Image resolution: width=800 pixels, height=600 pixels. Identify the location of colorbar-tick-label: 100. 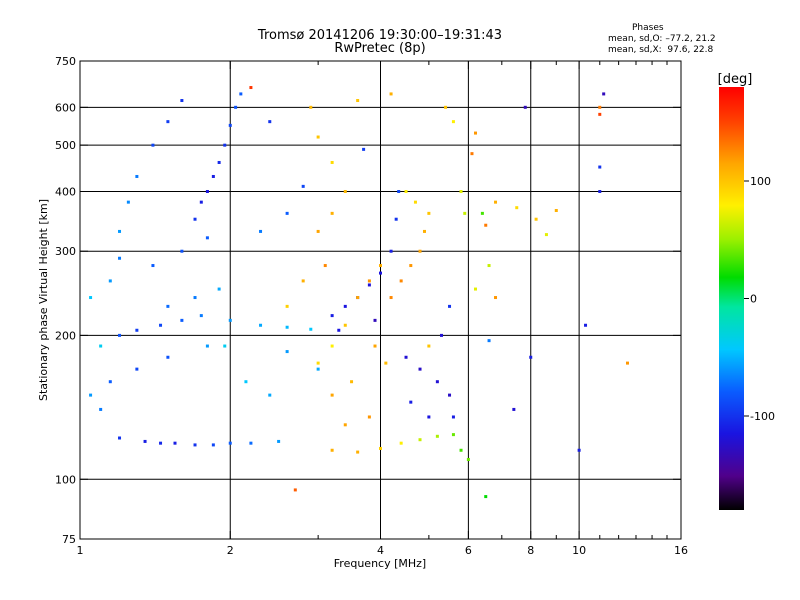
(760, 181).